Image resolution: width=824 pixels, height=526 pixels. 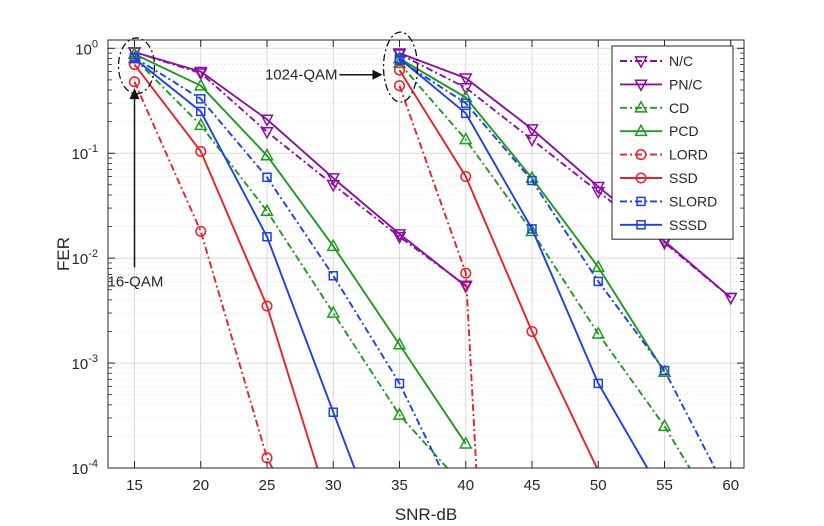 What do you see at coordinates (86, 48) in the screenshot?
I see `y-tick-label: 10⁰` at bounding box center [86, 48].